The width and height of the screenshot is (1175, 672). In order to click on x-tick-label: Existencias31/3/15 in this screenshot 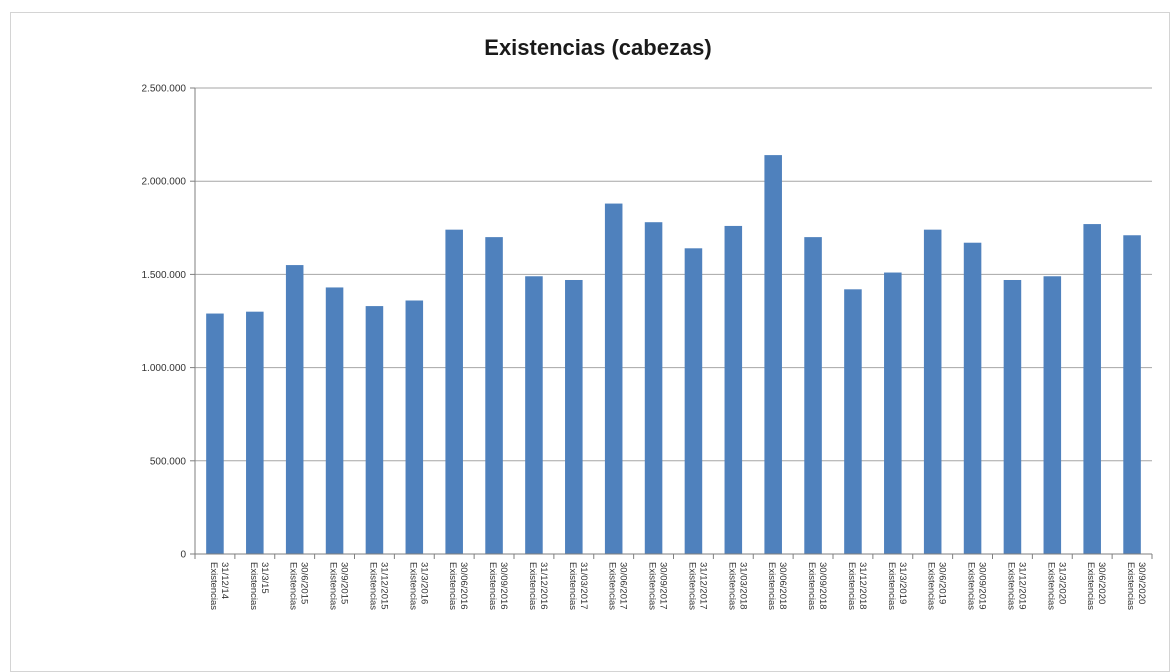, I will do `click(259, 586)`.